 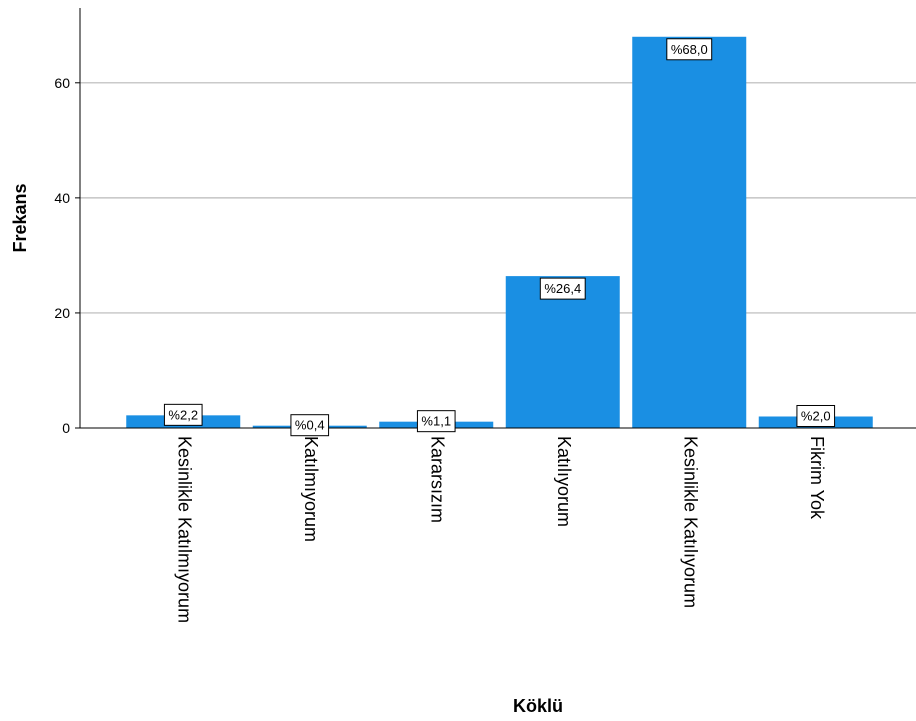 What do you see at coordinates (311, 489) in the screenshot?
I see `category-label-1: Katılmıyorum` at bounding box center [311, 489].